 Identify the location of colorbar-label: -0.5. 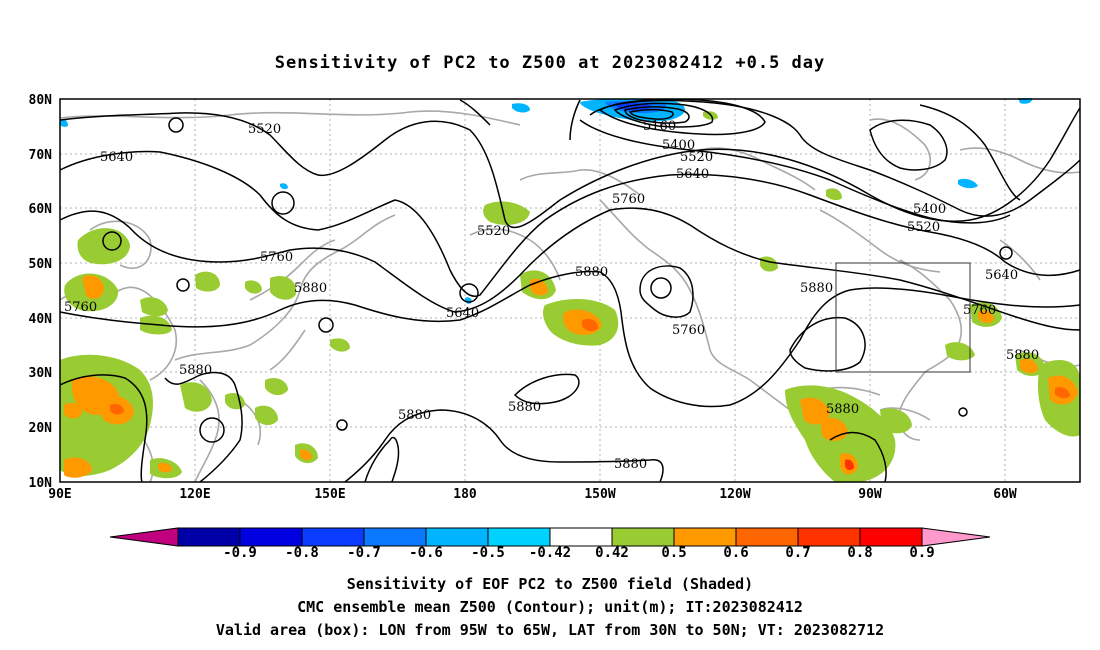
(488, 553).